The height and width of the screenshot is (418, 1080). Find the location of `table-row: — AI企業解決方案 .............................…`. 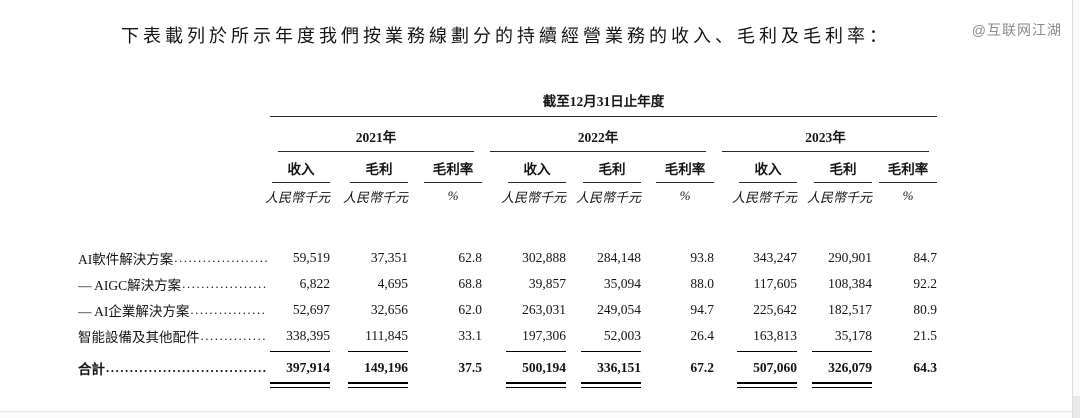

table-row: — AI企業解決方案 .............................… is located at coordinates (507, 310).